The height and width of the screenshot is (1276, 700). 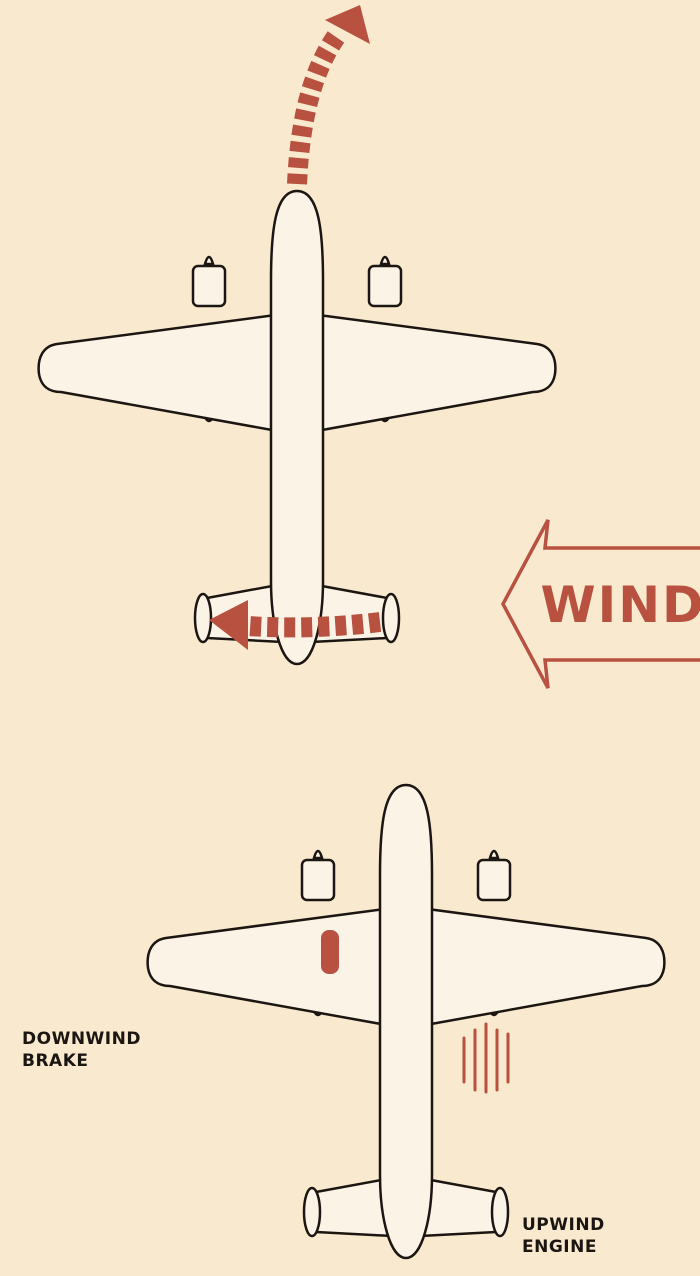 I want to click on wind-label: WIND, so click(x=620, y=605).